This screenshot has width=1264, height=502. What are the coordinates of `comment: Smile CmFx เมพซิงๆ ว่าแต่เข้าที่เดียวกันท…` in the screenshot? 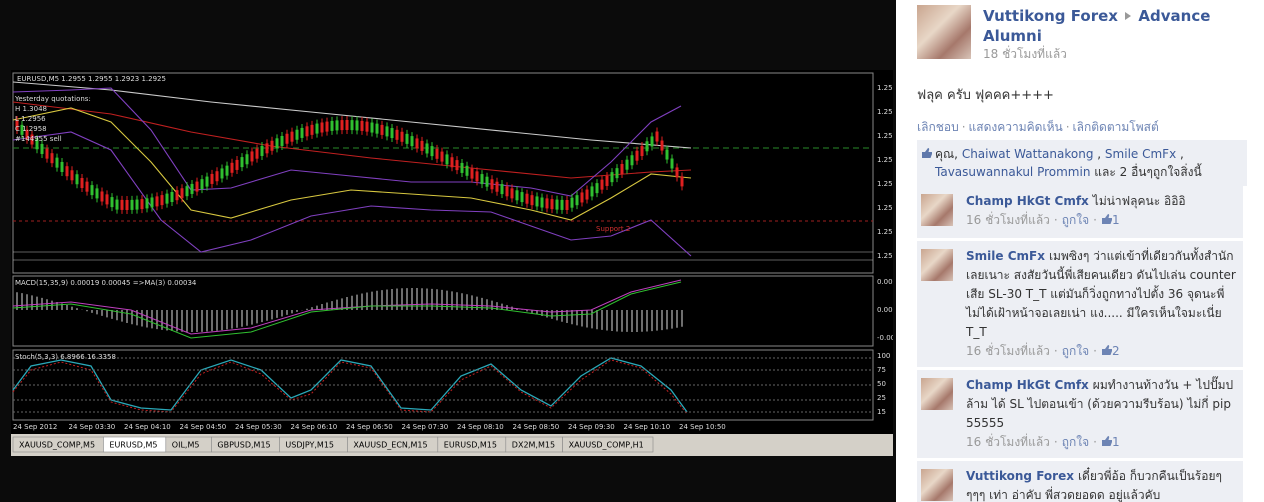 It's located at (1080, 304).